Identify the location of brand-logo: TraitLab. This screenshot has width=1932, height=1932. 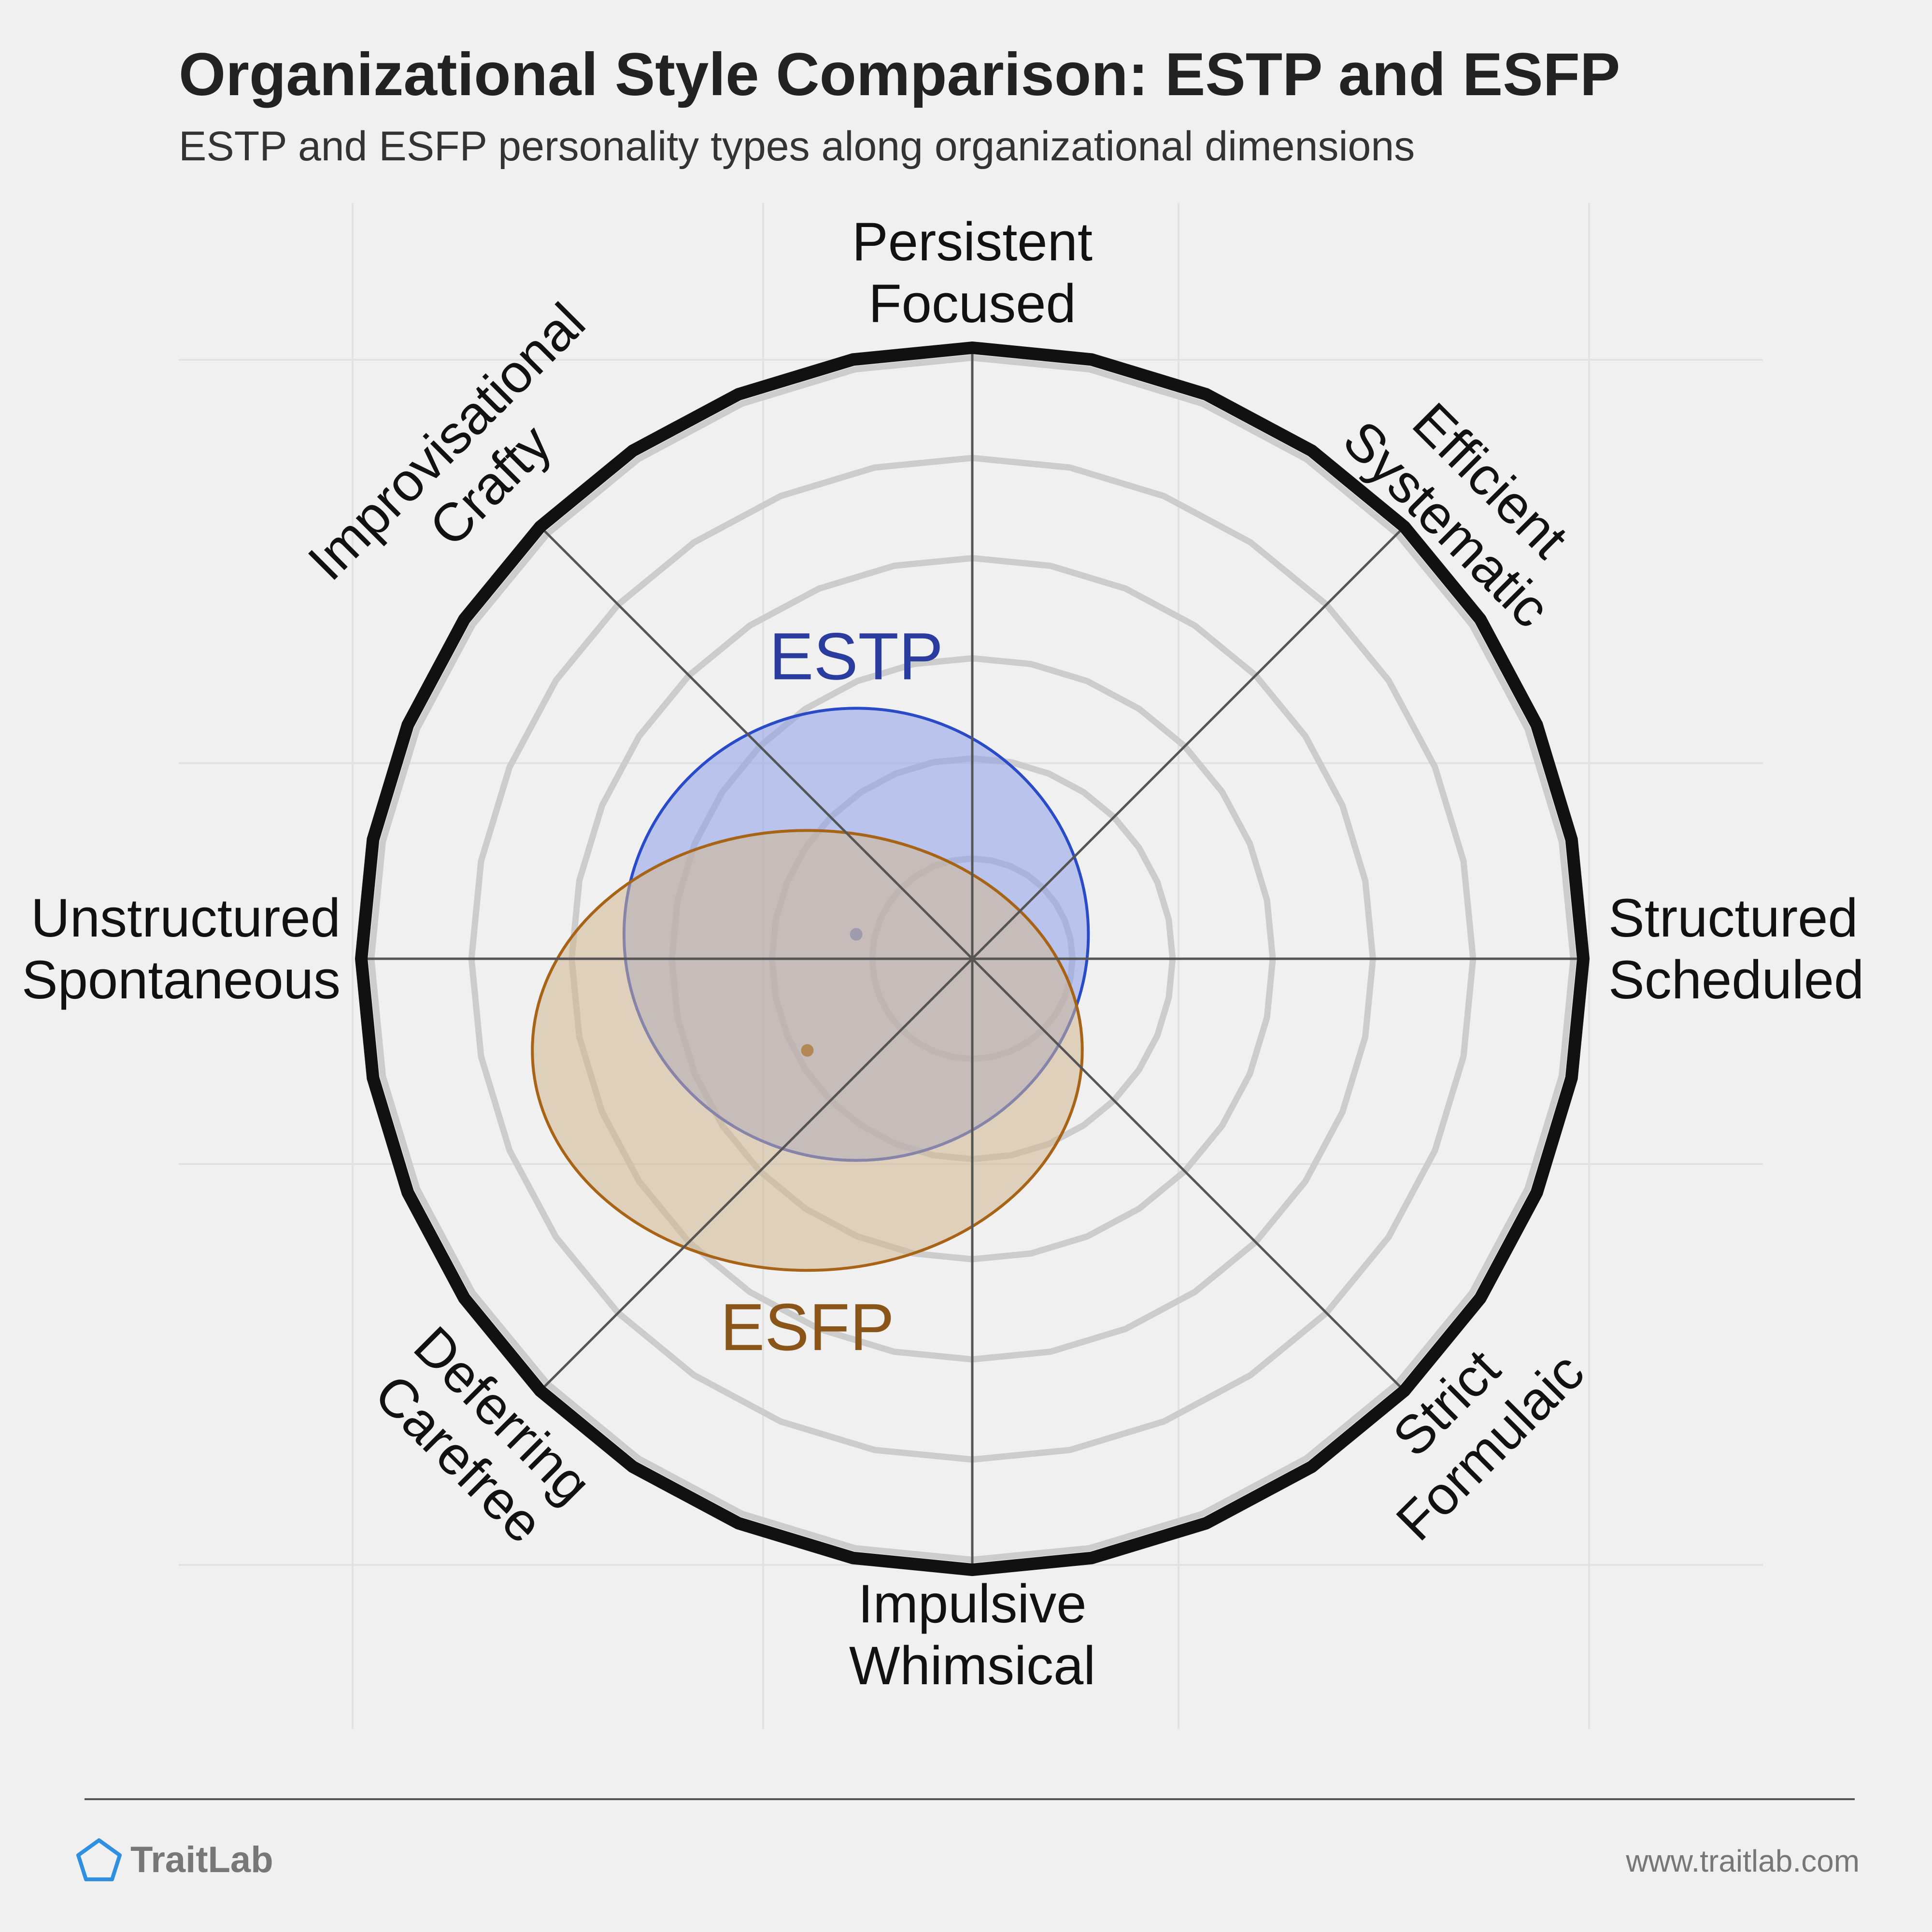
(174, 1859).